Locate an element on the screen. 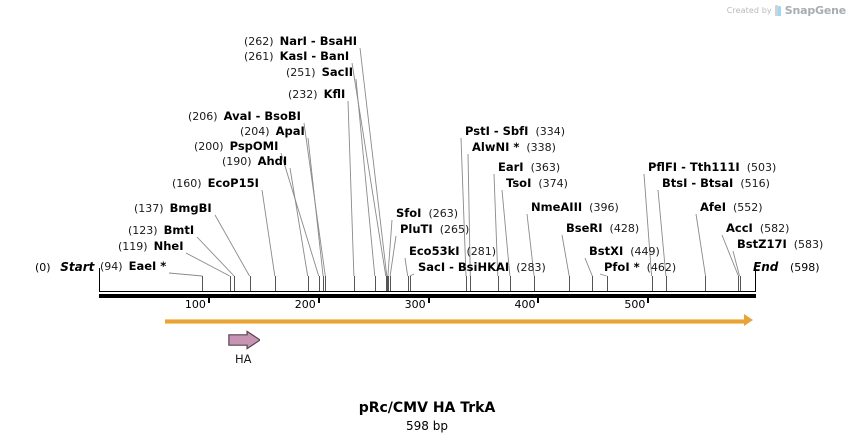 The image size is (854, 441). restriction-site-label: (123) BmtI is located at coordinates (161, 231).